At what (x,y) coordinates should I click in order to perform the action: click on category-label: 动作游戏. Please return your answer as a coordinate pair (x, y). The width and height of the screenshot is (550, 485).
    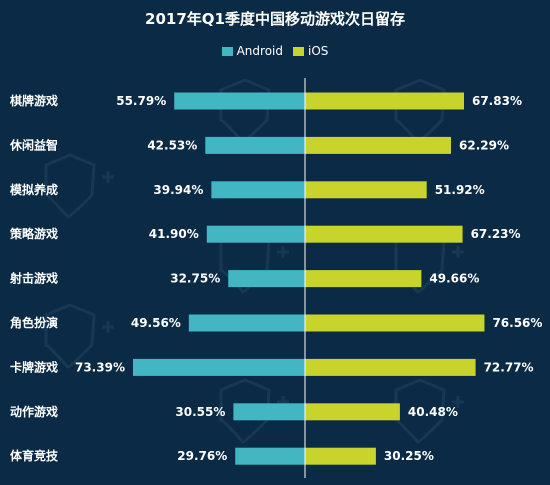
    Looking at the image, I should click on (34, 411).